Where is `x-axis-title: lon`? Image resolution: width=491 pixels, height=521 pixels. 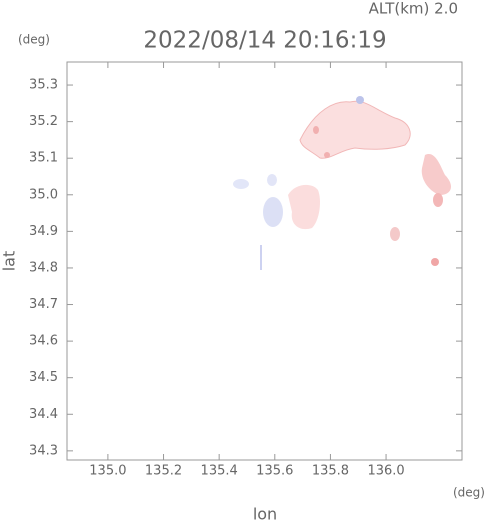 x-axis-title: lon is located at coordinates (265, 513).